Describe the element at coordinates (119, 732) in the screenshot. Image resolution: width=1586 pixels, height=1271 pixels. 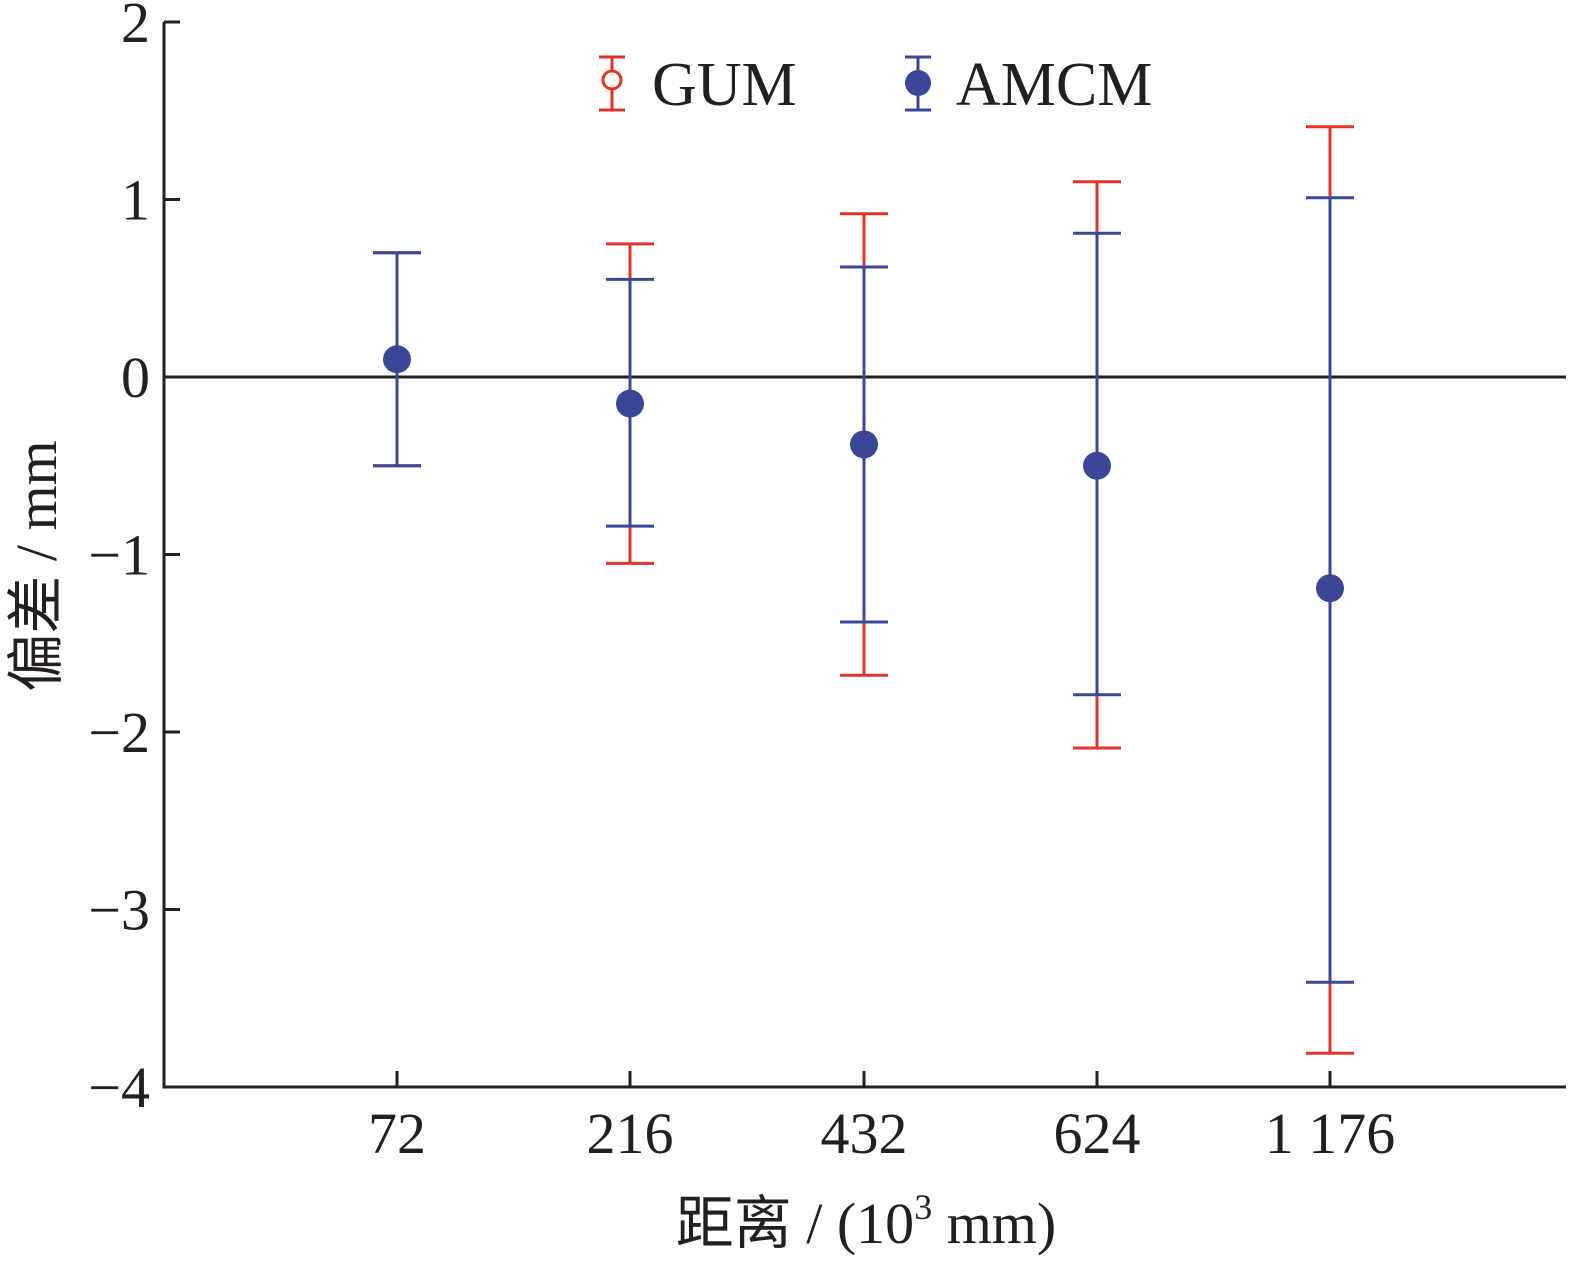
I see `y-tick-label: −2` at that location.